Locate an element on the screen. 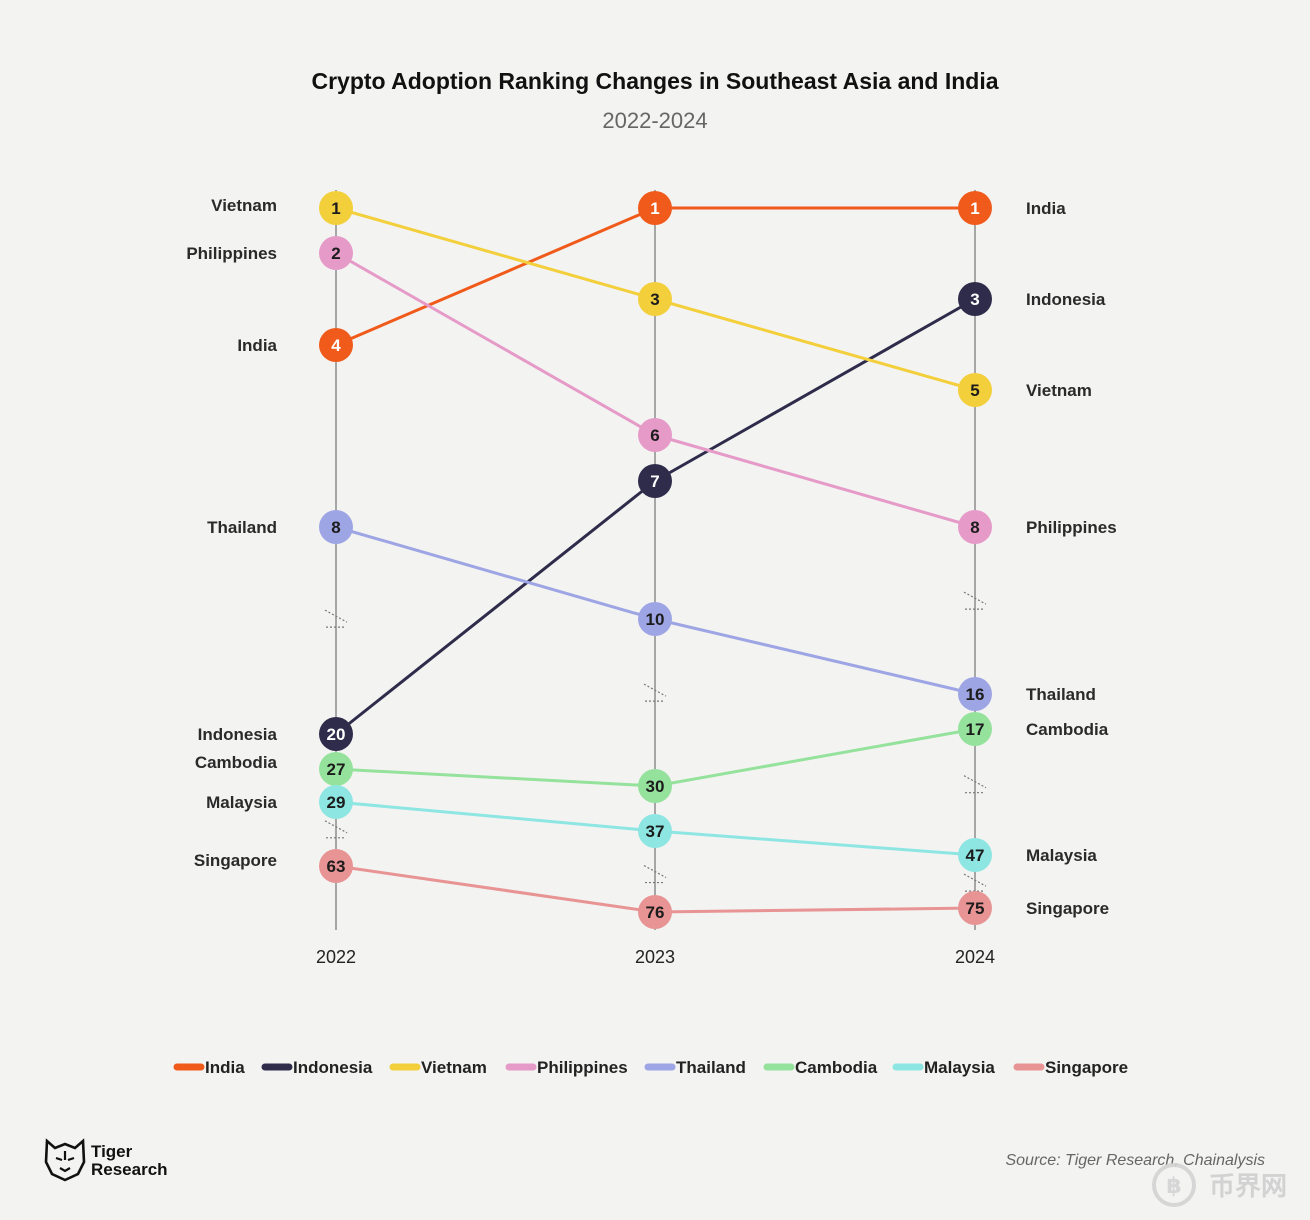  marker-malaysia-2024 is located at coordinates (975, 855).